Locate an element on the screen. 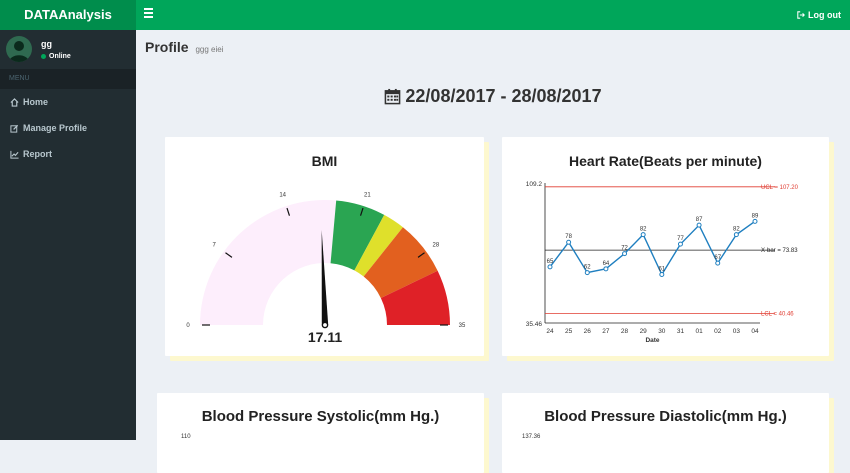 Image resolution: width=850 pixels, height=473 pixels. bp-diastolic-card: Blood Pressure Diastolic(mm Hg.) 137.36 is located at coordinates (665, 433).